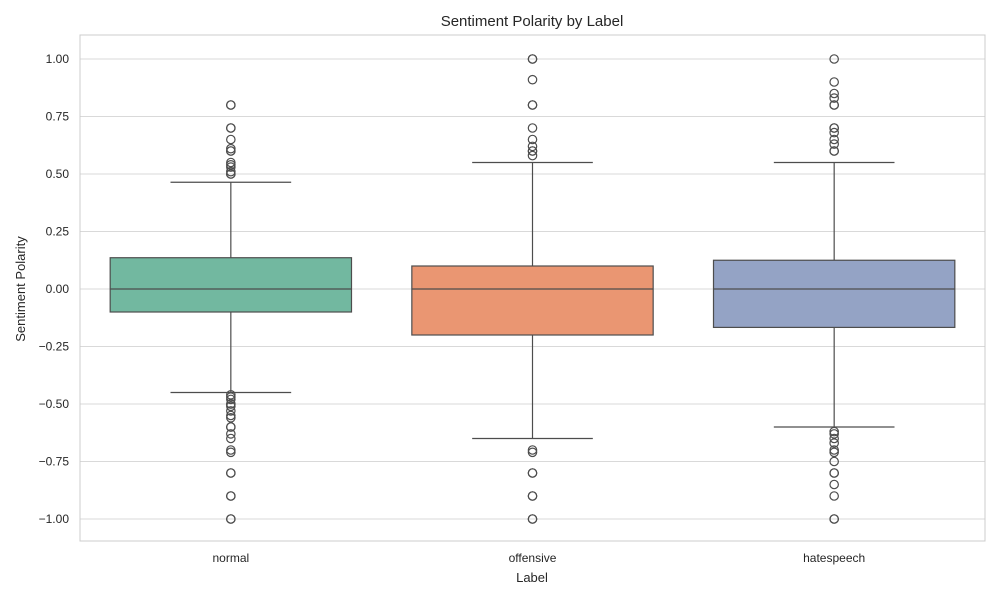  Describe the element at coordinates (54, 347) in the screenshot. I see `y-tick-label: −0.25` at that location.